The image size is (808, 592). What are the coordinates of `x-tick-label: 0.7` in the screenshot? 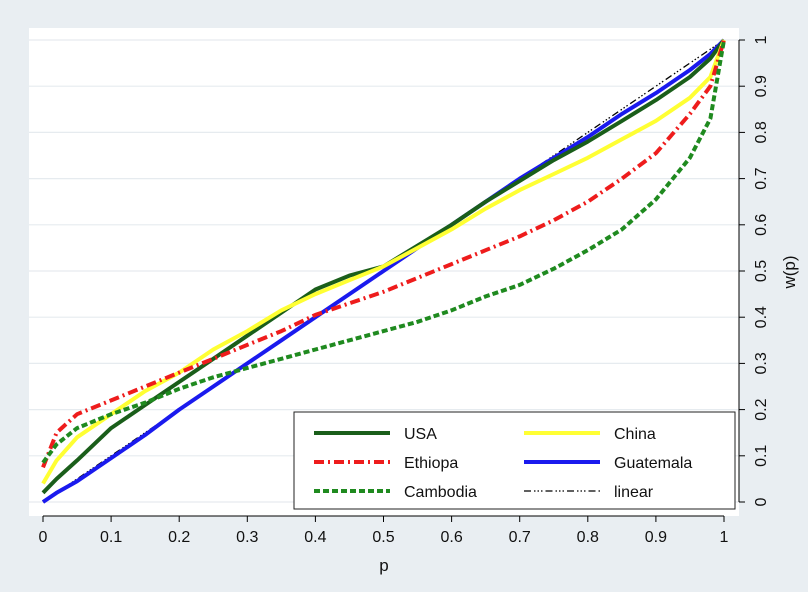 It's located at (520, 537).